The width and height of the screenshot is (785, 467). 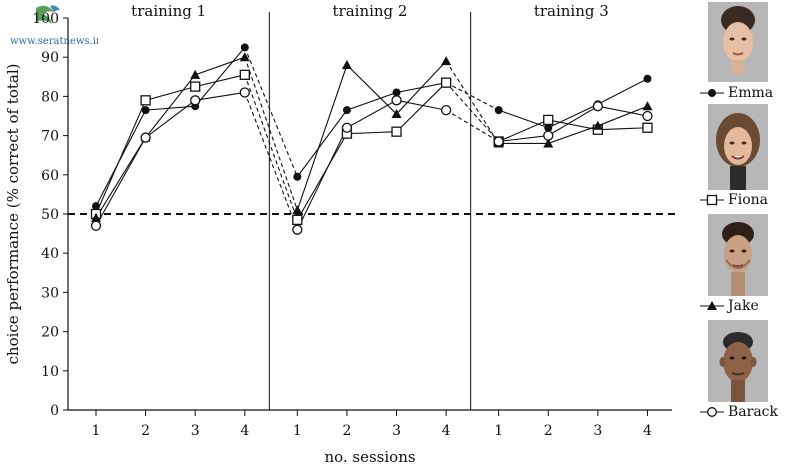 What do you see at coordinates (738, 255) in the screenshot?
I see `face-photo-jake` at bounding box center [738, 255].